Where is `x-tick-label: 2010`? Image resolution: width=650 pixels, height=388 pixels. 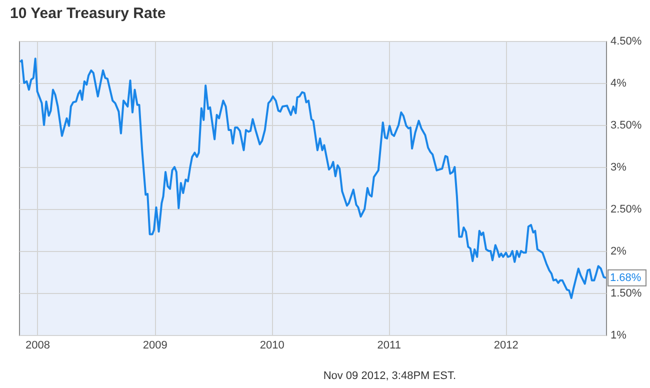
x-tick-label: 2010 is located at coordinates (272, 346).